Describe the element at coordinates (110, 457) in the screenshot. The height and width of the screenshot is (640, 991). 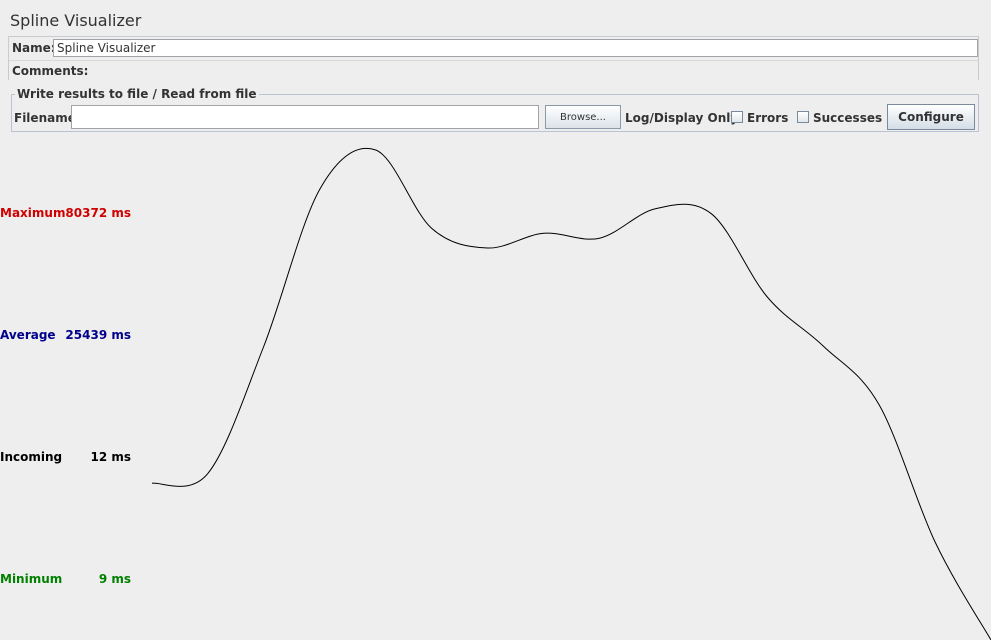
I see `incoming-value: 12 ms` at that location.